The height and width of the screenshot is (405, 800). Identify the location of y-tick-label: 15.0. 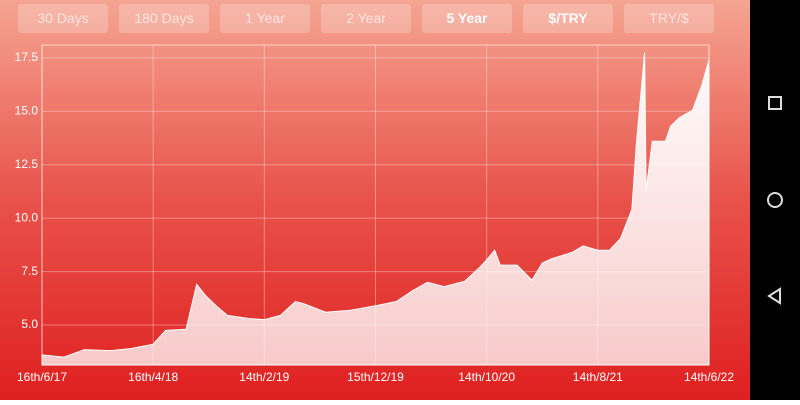
(27, 110).